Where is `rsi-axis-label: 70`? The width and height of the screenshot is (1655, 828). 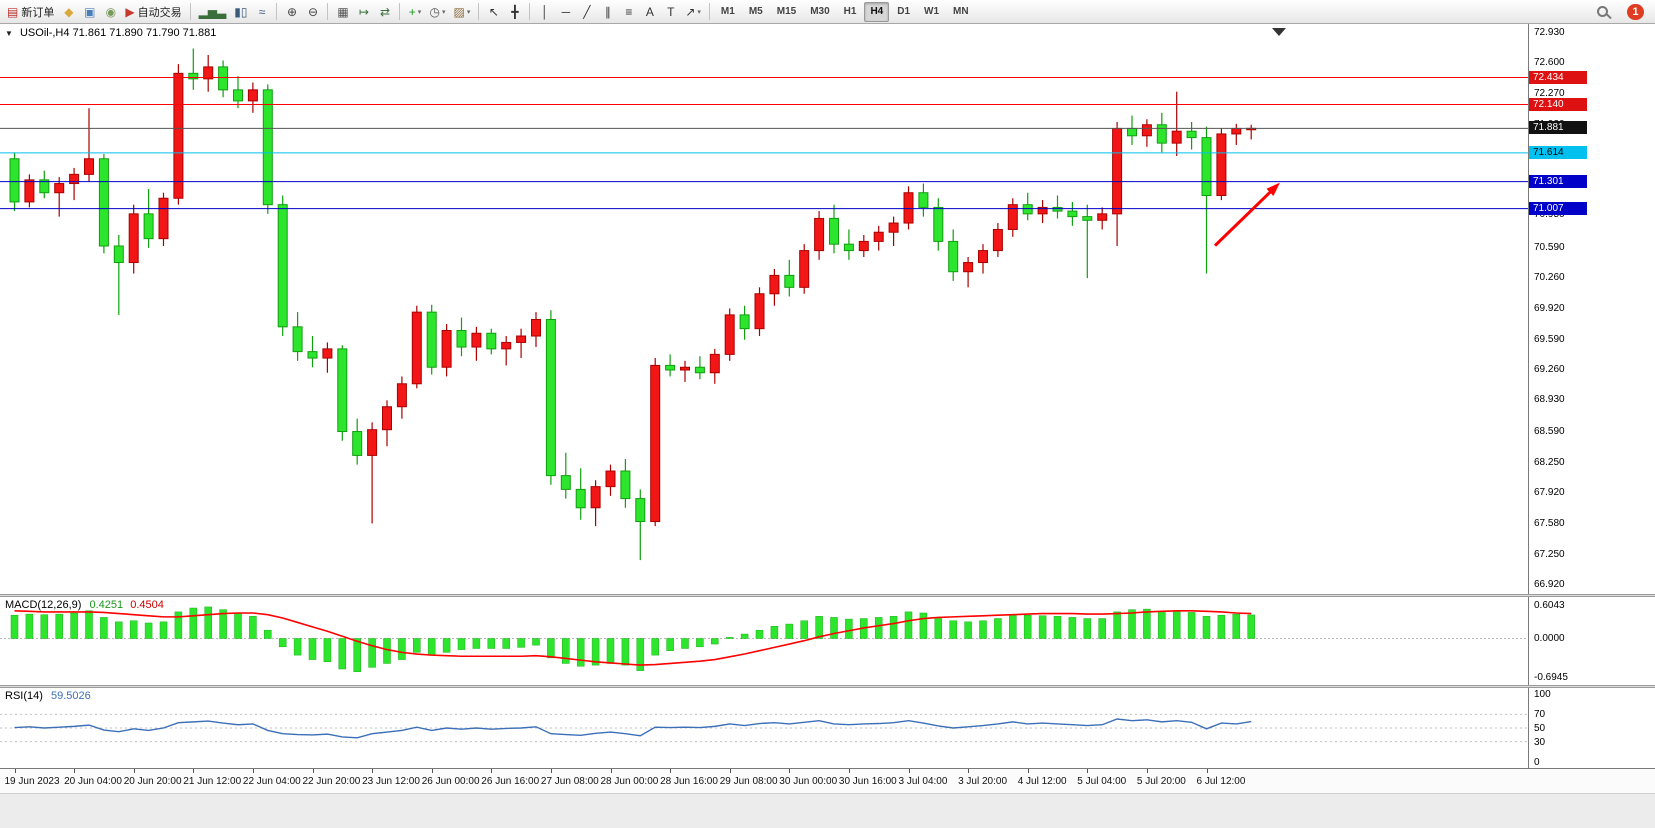 rsi-axis-label: 70 is located at coordinates (1540, 715).